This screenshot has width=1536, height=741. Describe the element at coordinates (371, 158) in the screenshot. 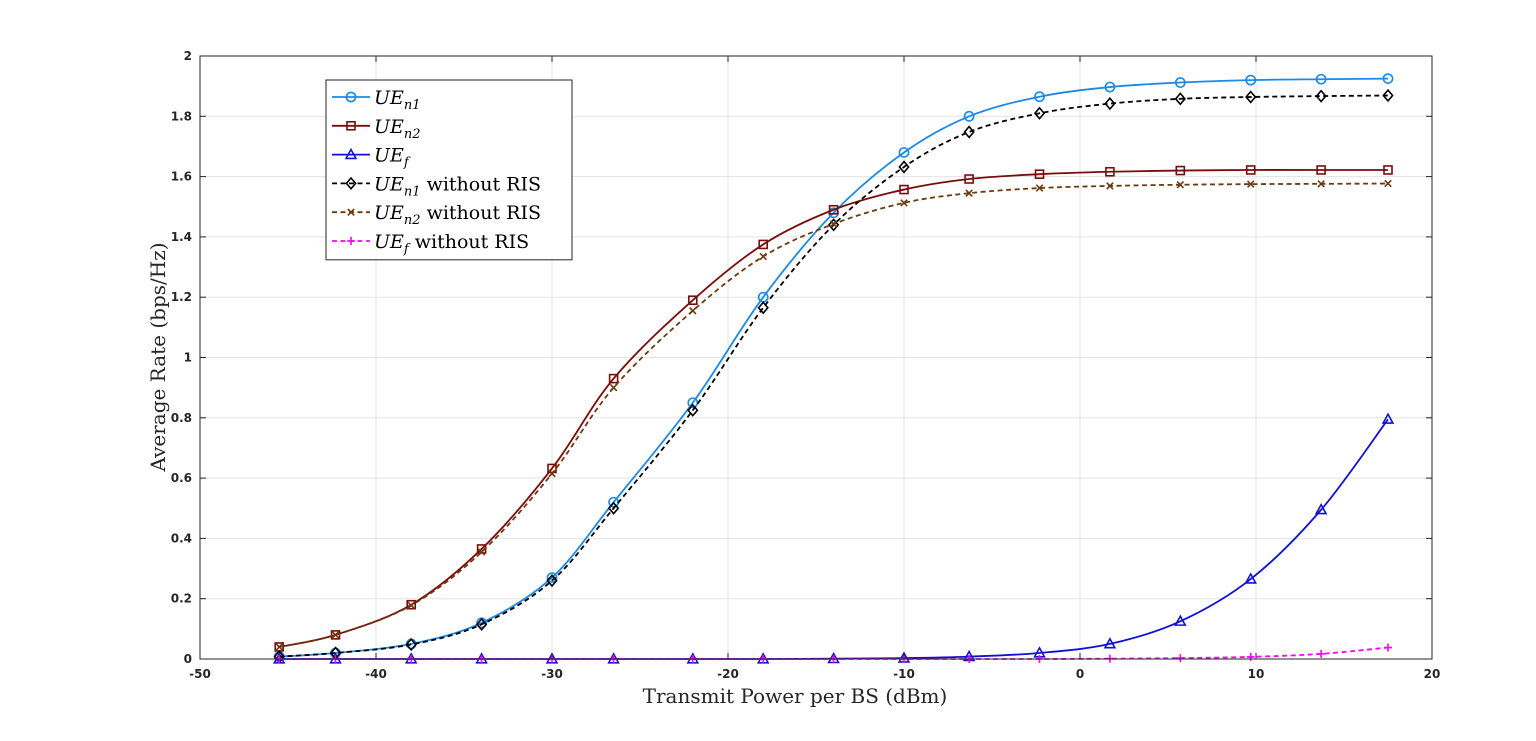

I see `legend-item: UEf` at that location.